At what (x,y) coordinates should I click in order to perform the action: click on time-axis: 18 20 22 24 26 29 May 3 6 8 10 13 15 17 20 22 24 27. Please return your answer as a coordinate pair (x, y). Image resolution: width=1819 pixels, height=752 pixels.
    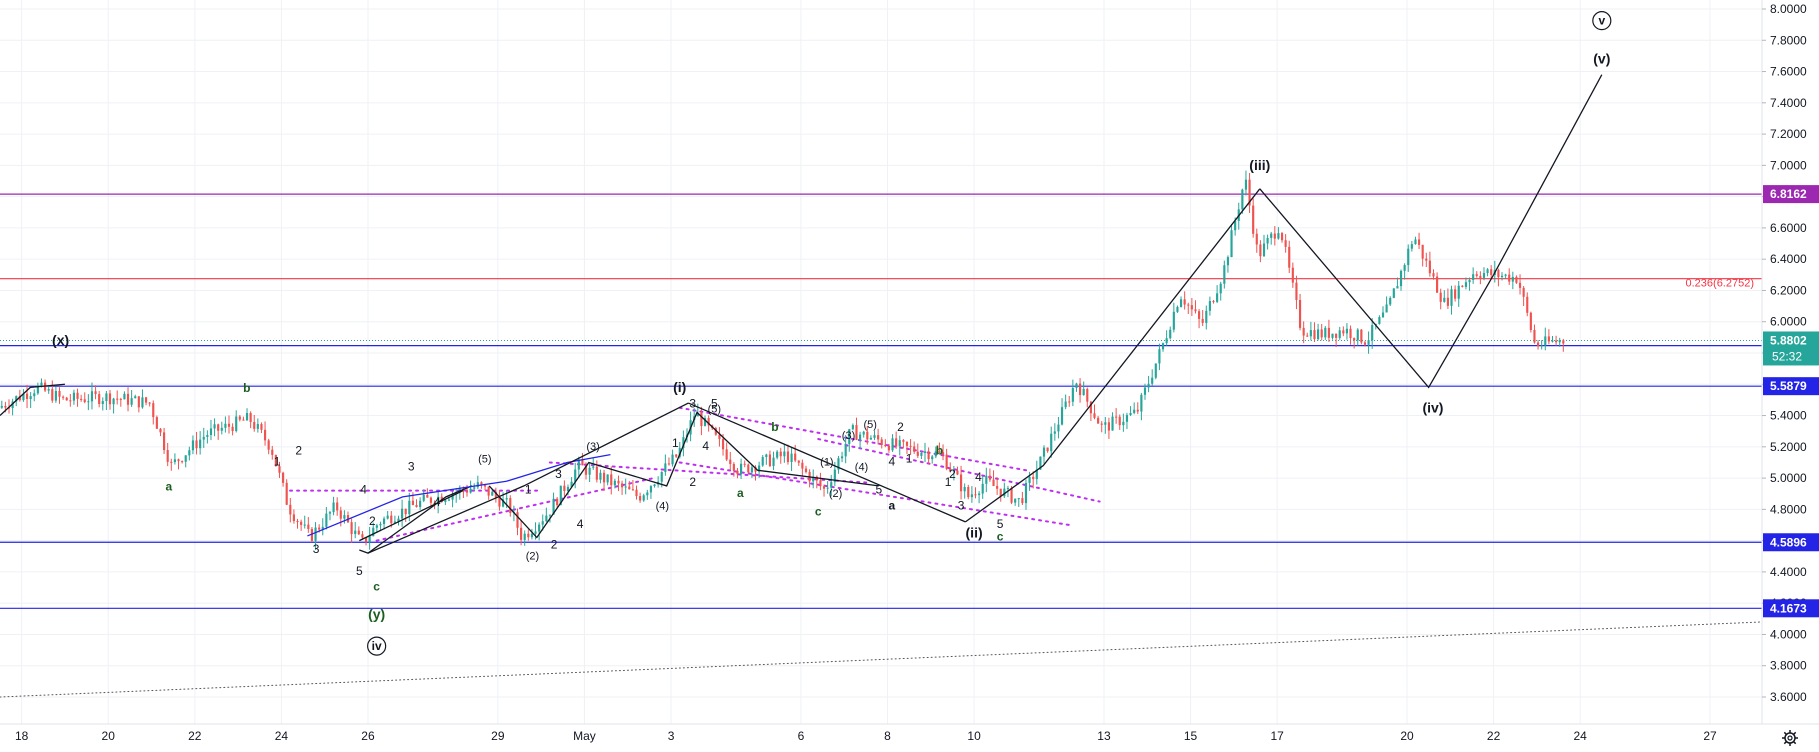
    Looking at the image, I should click on (866, 736).